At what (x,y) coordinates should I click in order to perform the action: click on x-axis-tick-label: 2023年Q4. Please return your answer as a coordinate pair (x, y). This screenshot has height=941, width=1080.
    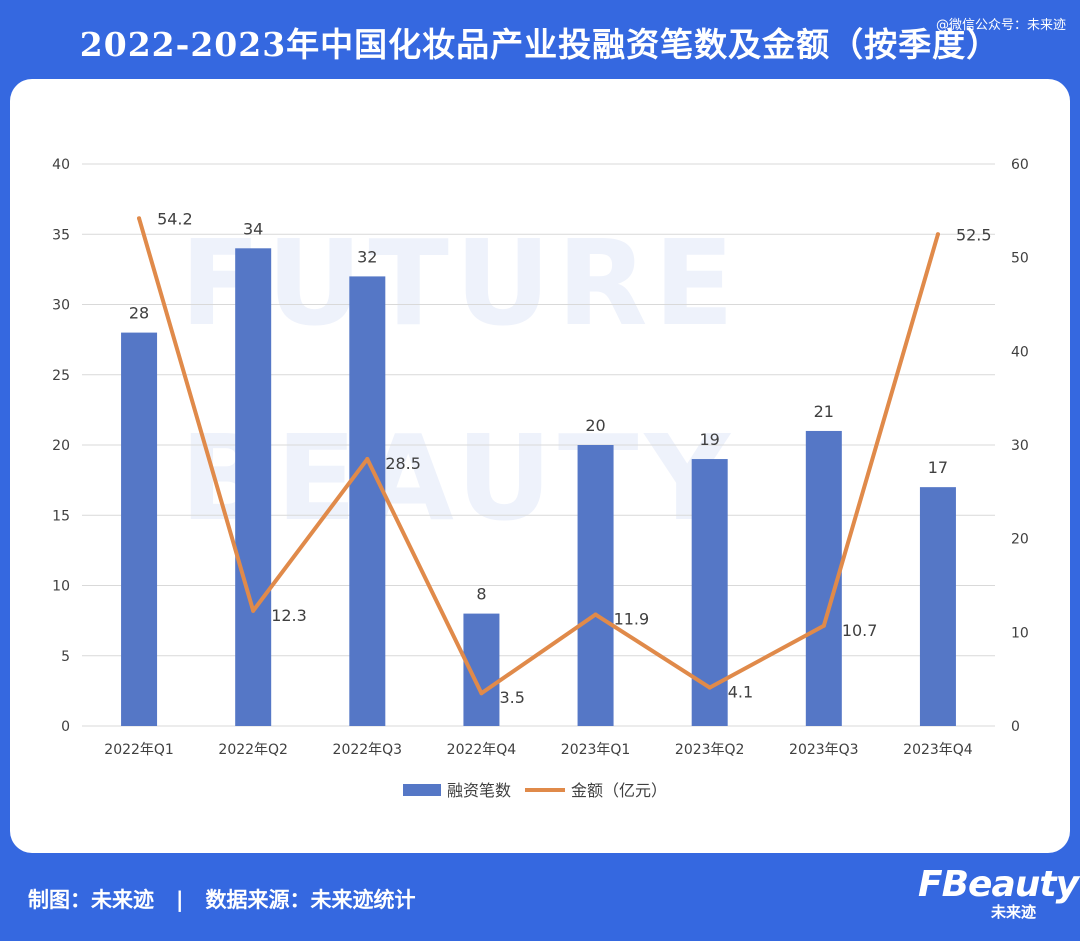
    Looking at the image, I should click on (938, 750).